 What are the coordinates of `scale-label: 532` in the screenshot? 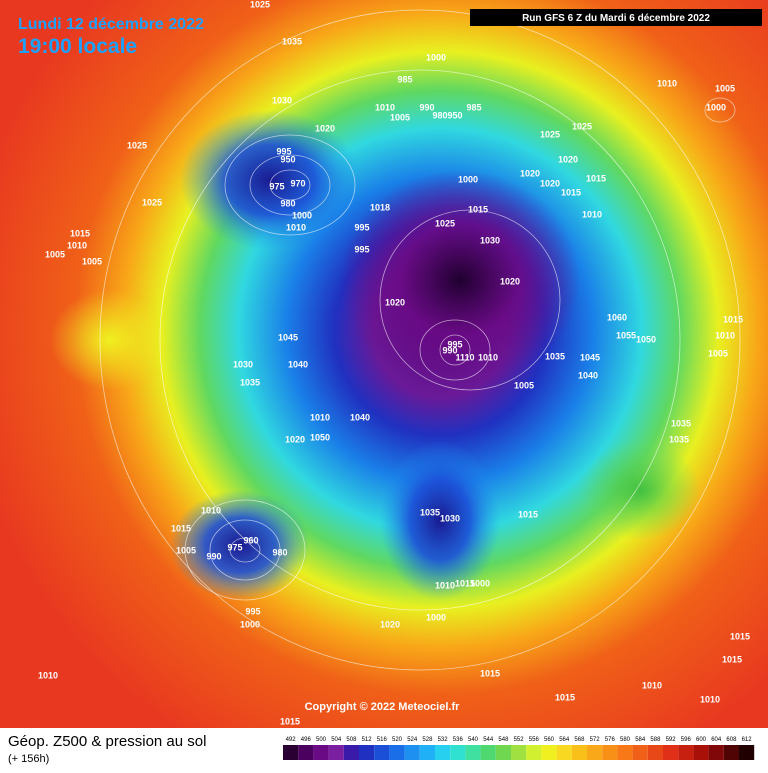 It's located at (443, 740).